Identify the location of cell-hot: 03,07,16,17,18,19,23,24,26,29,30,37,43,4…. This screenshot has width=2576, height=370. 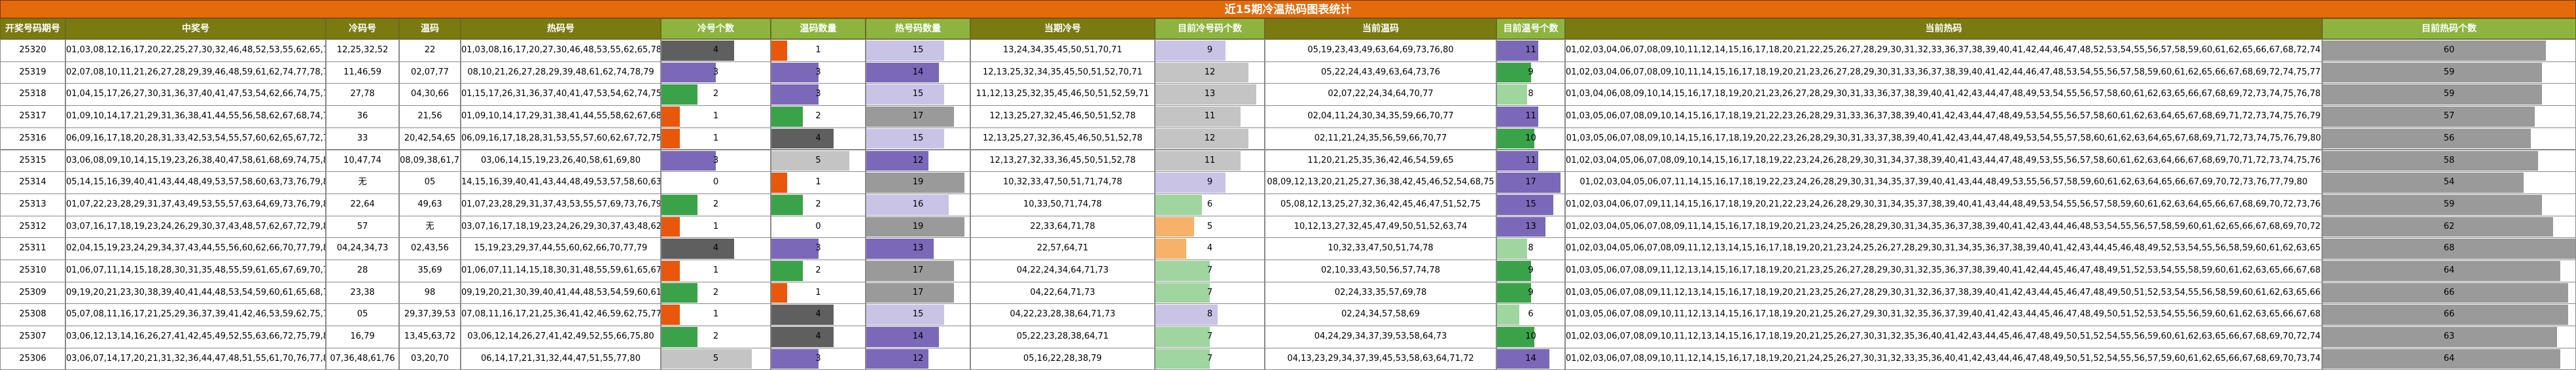
(561, 227).